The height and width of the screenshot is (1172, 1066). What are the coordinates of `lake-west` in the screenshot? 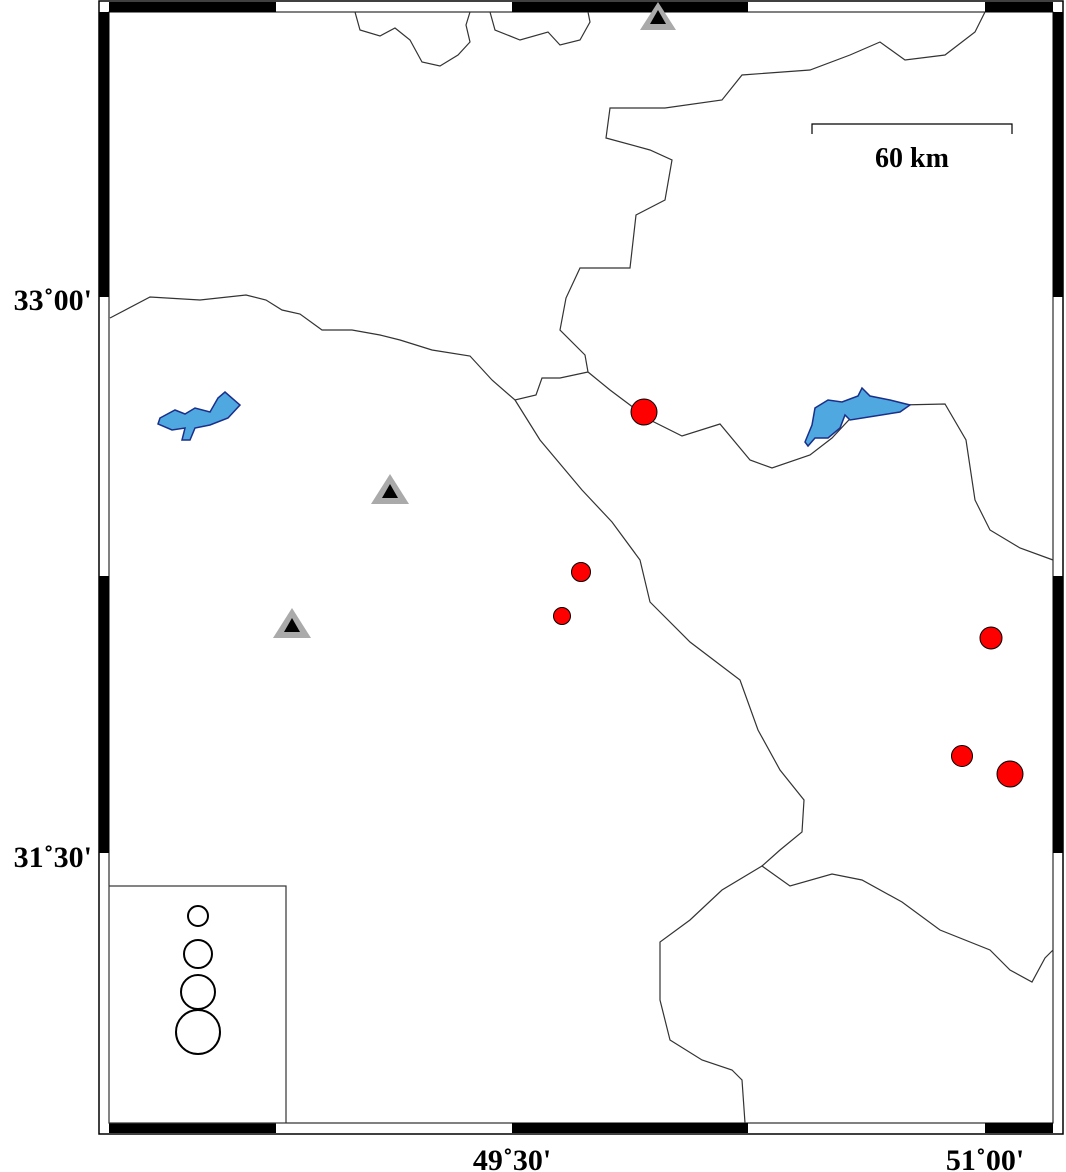 It's located at (199, 416).